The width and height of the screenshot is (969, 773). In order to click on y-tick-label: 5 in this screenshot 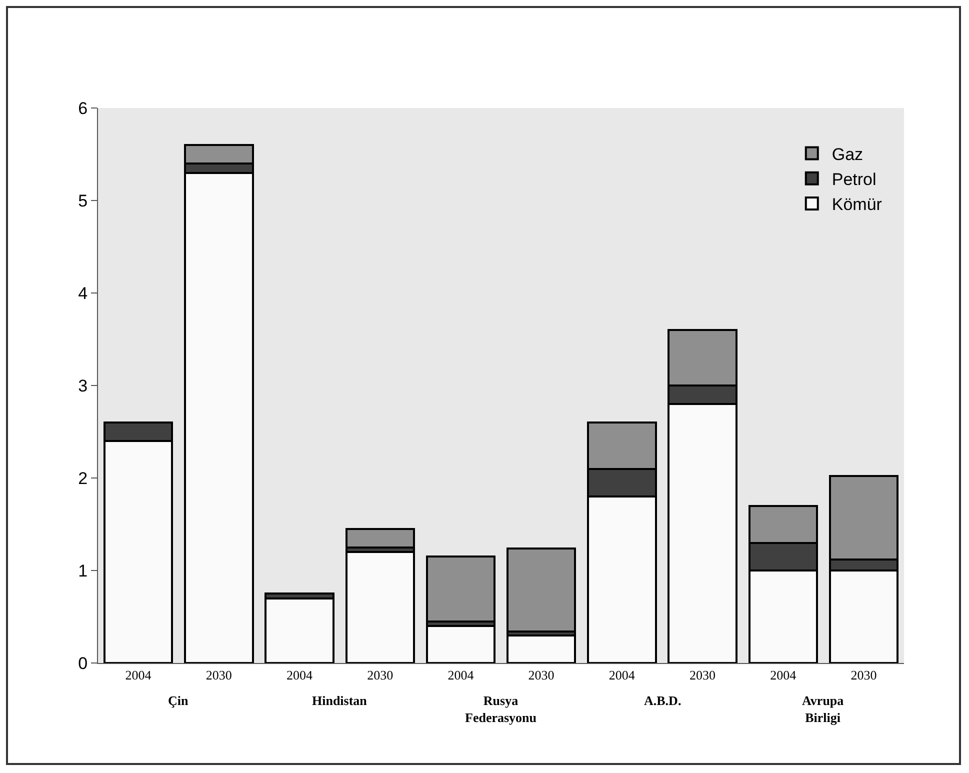, I will do `click(83, 200)`.